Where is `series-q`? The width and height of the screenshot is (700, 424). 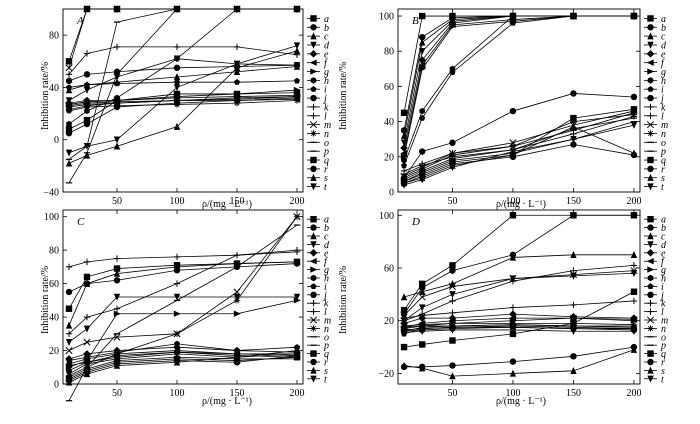 series-q is located at coordinates (183, 111).